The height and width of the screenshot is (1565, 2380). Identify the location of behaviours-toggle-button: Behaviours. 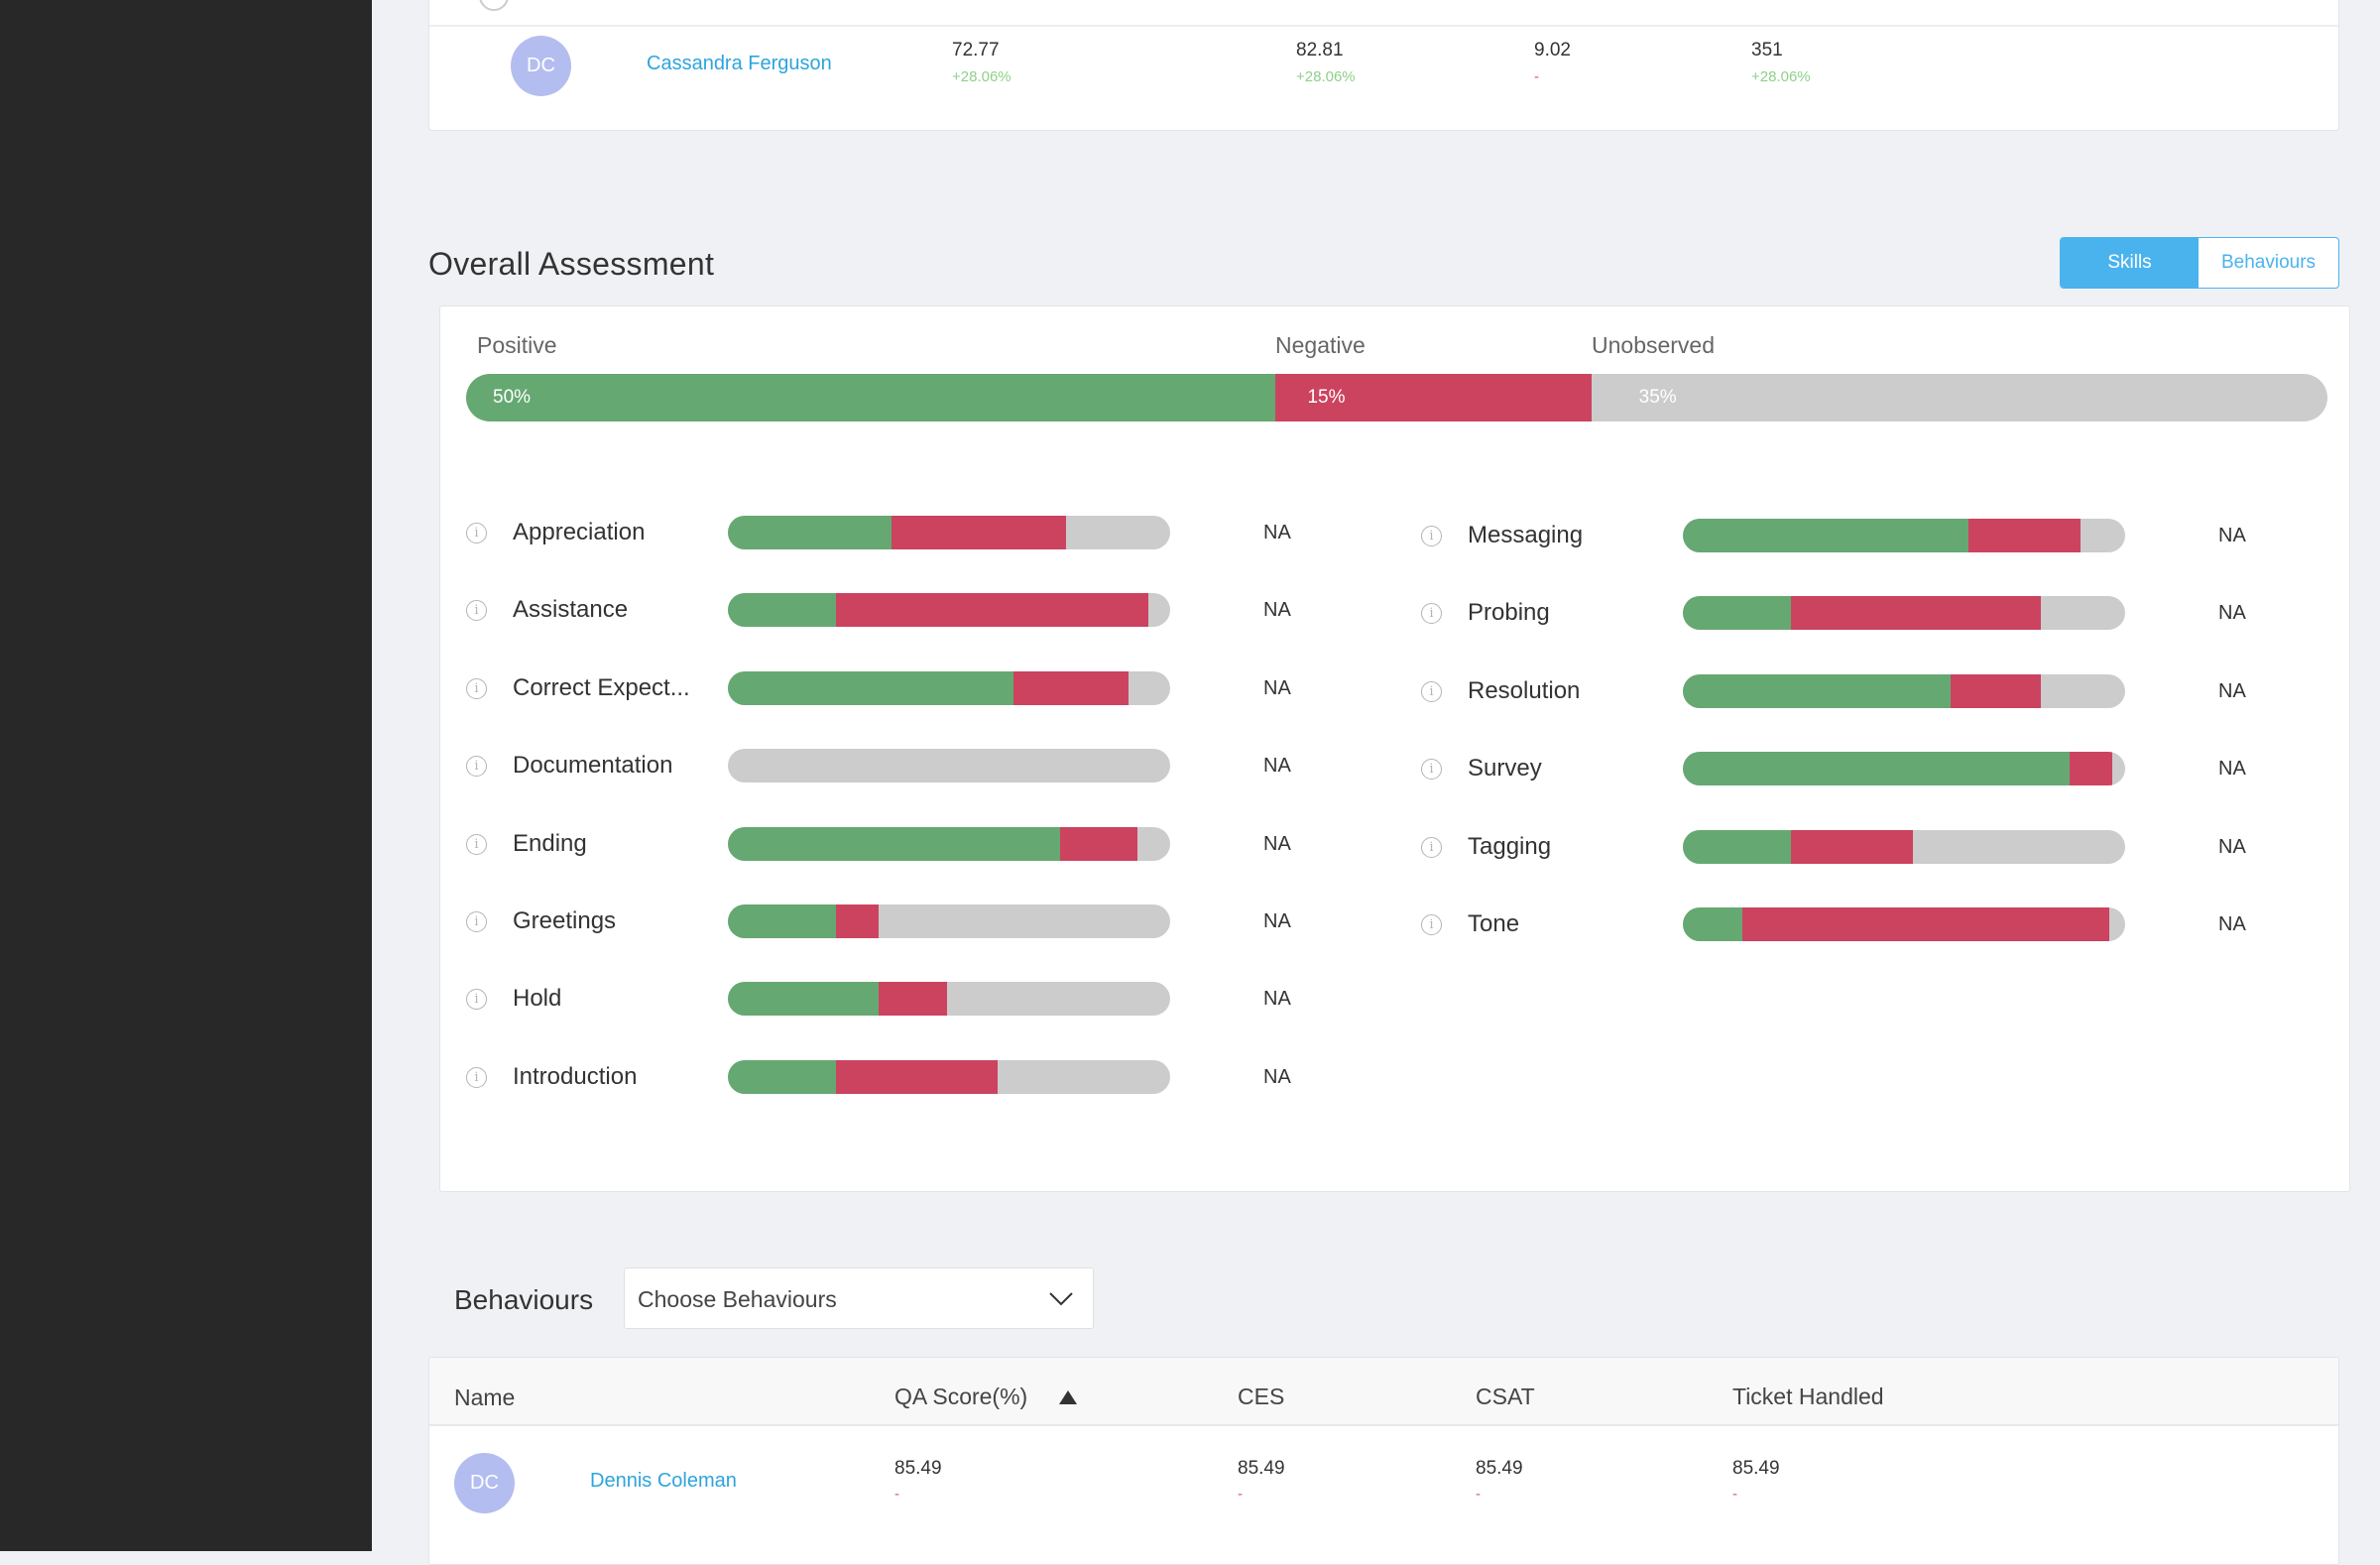
(2268, 262).